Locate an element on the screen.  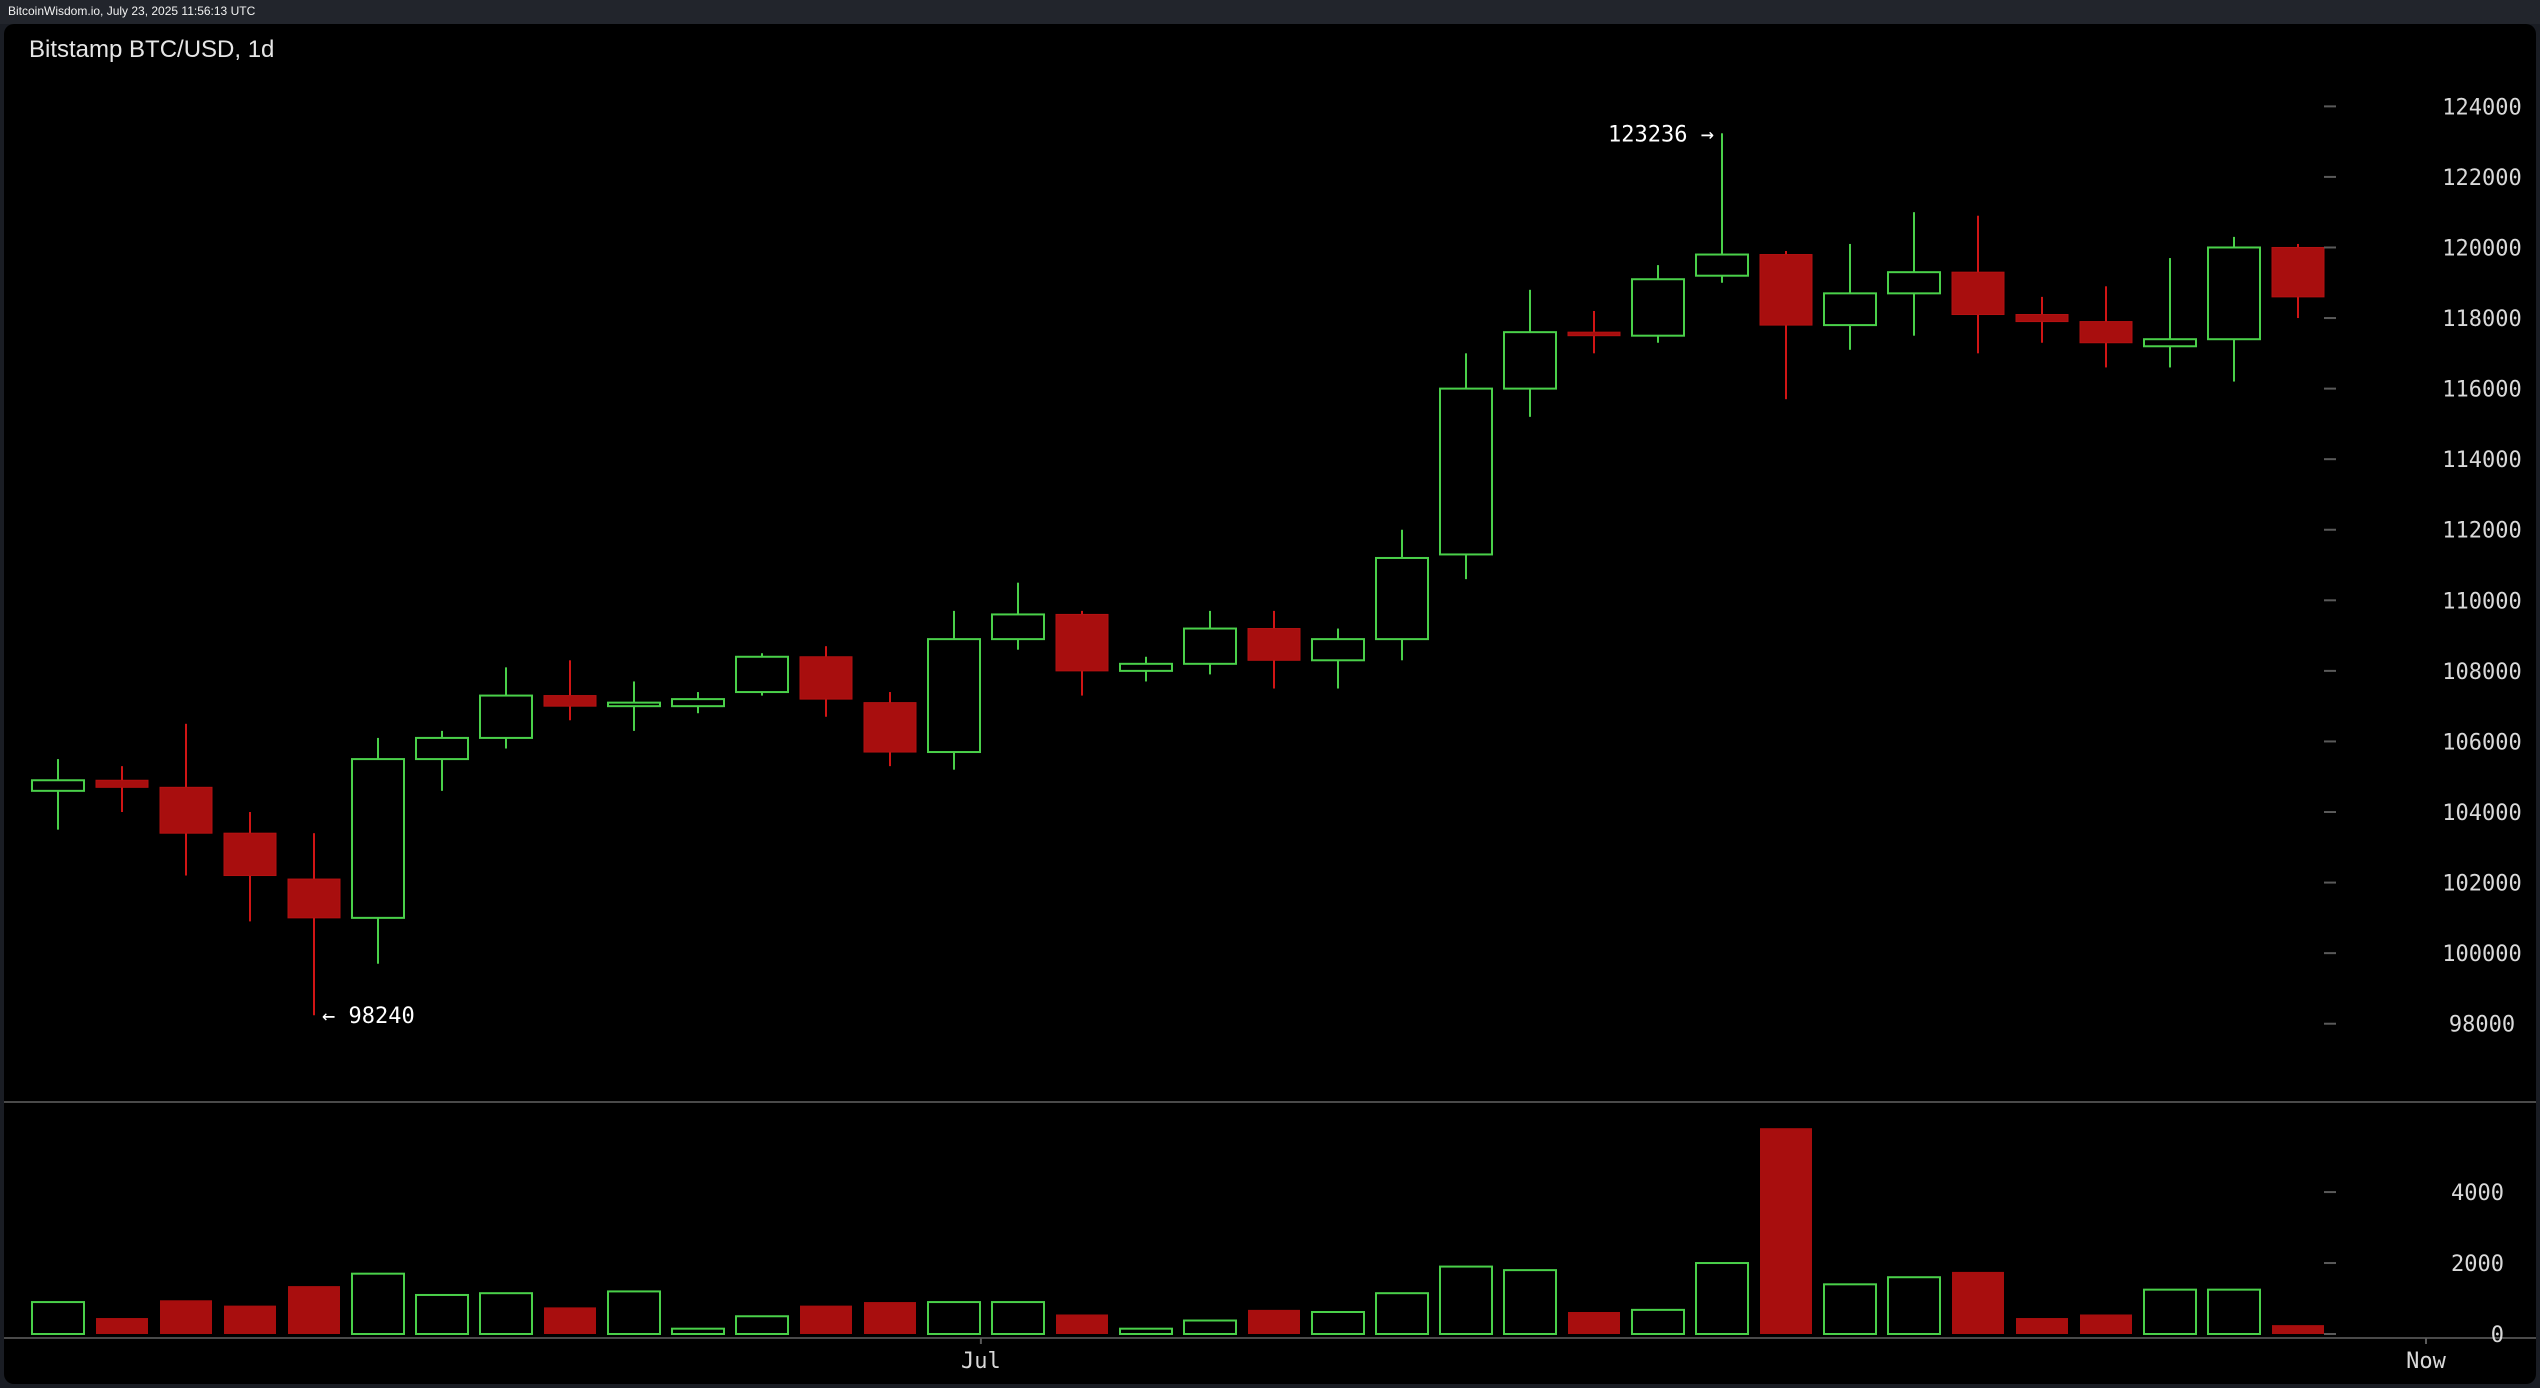
price-tick-label: 120000 is located at coordinates (2481, 248).